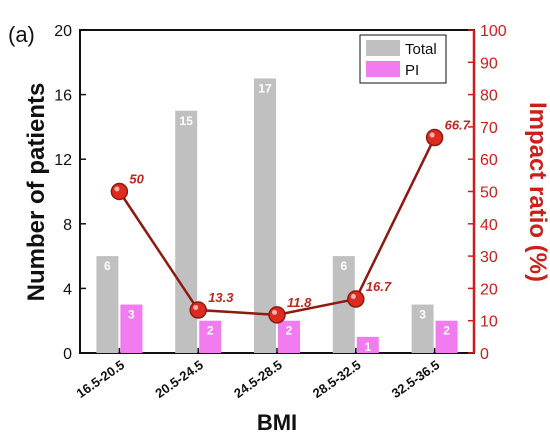  What do you see at coordinates (489, 128) in the screenshot?
I see `right-tick-label: 70` at bounding box center [489, 128].